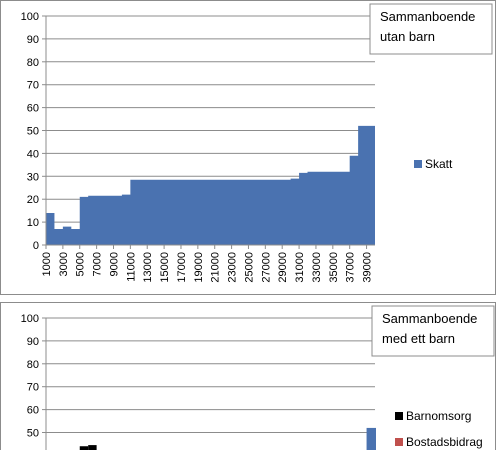  I want to click on chart1-xtick-label: 21000, so click(216, 267).